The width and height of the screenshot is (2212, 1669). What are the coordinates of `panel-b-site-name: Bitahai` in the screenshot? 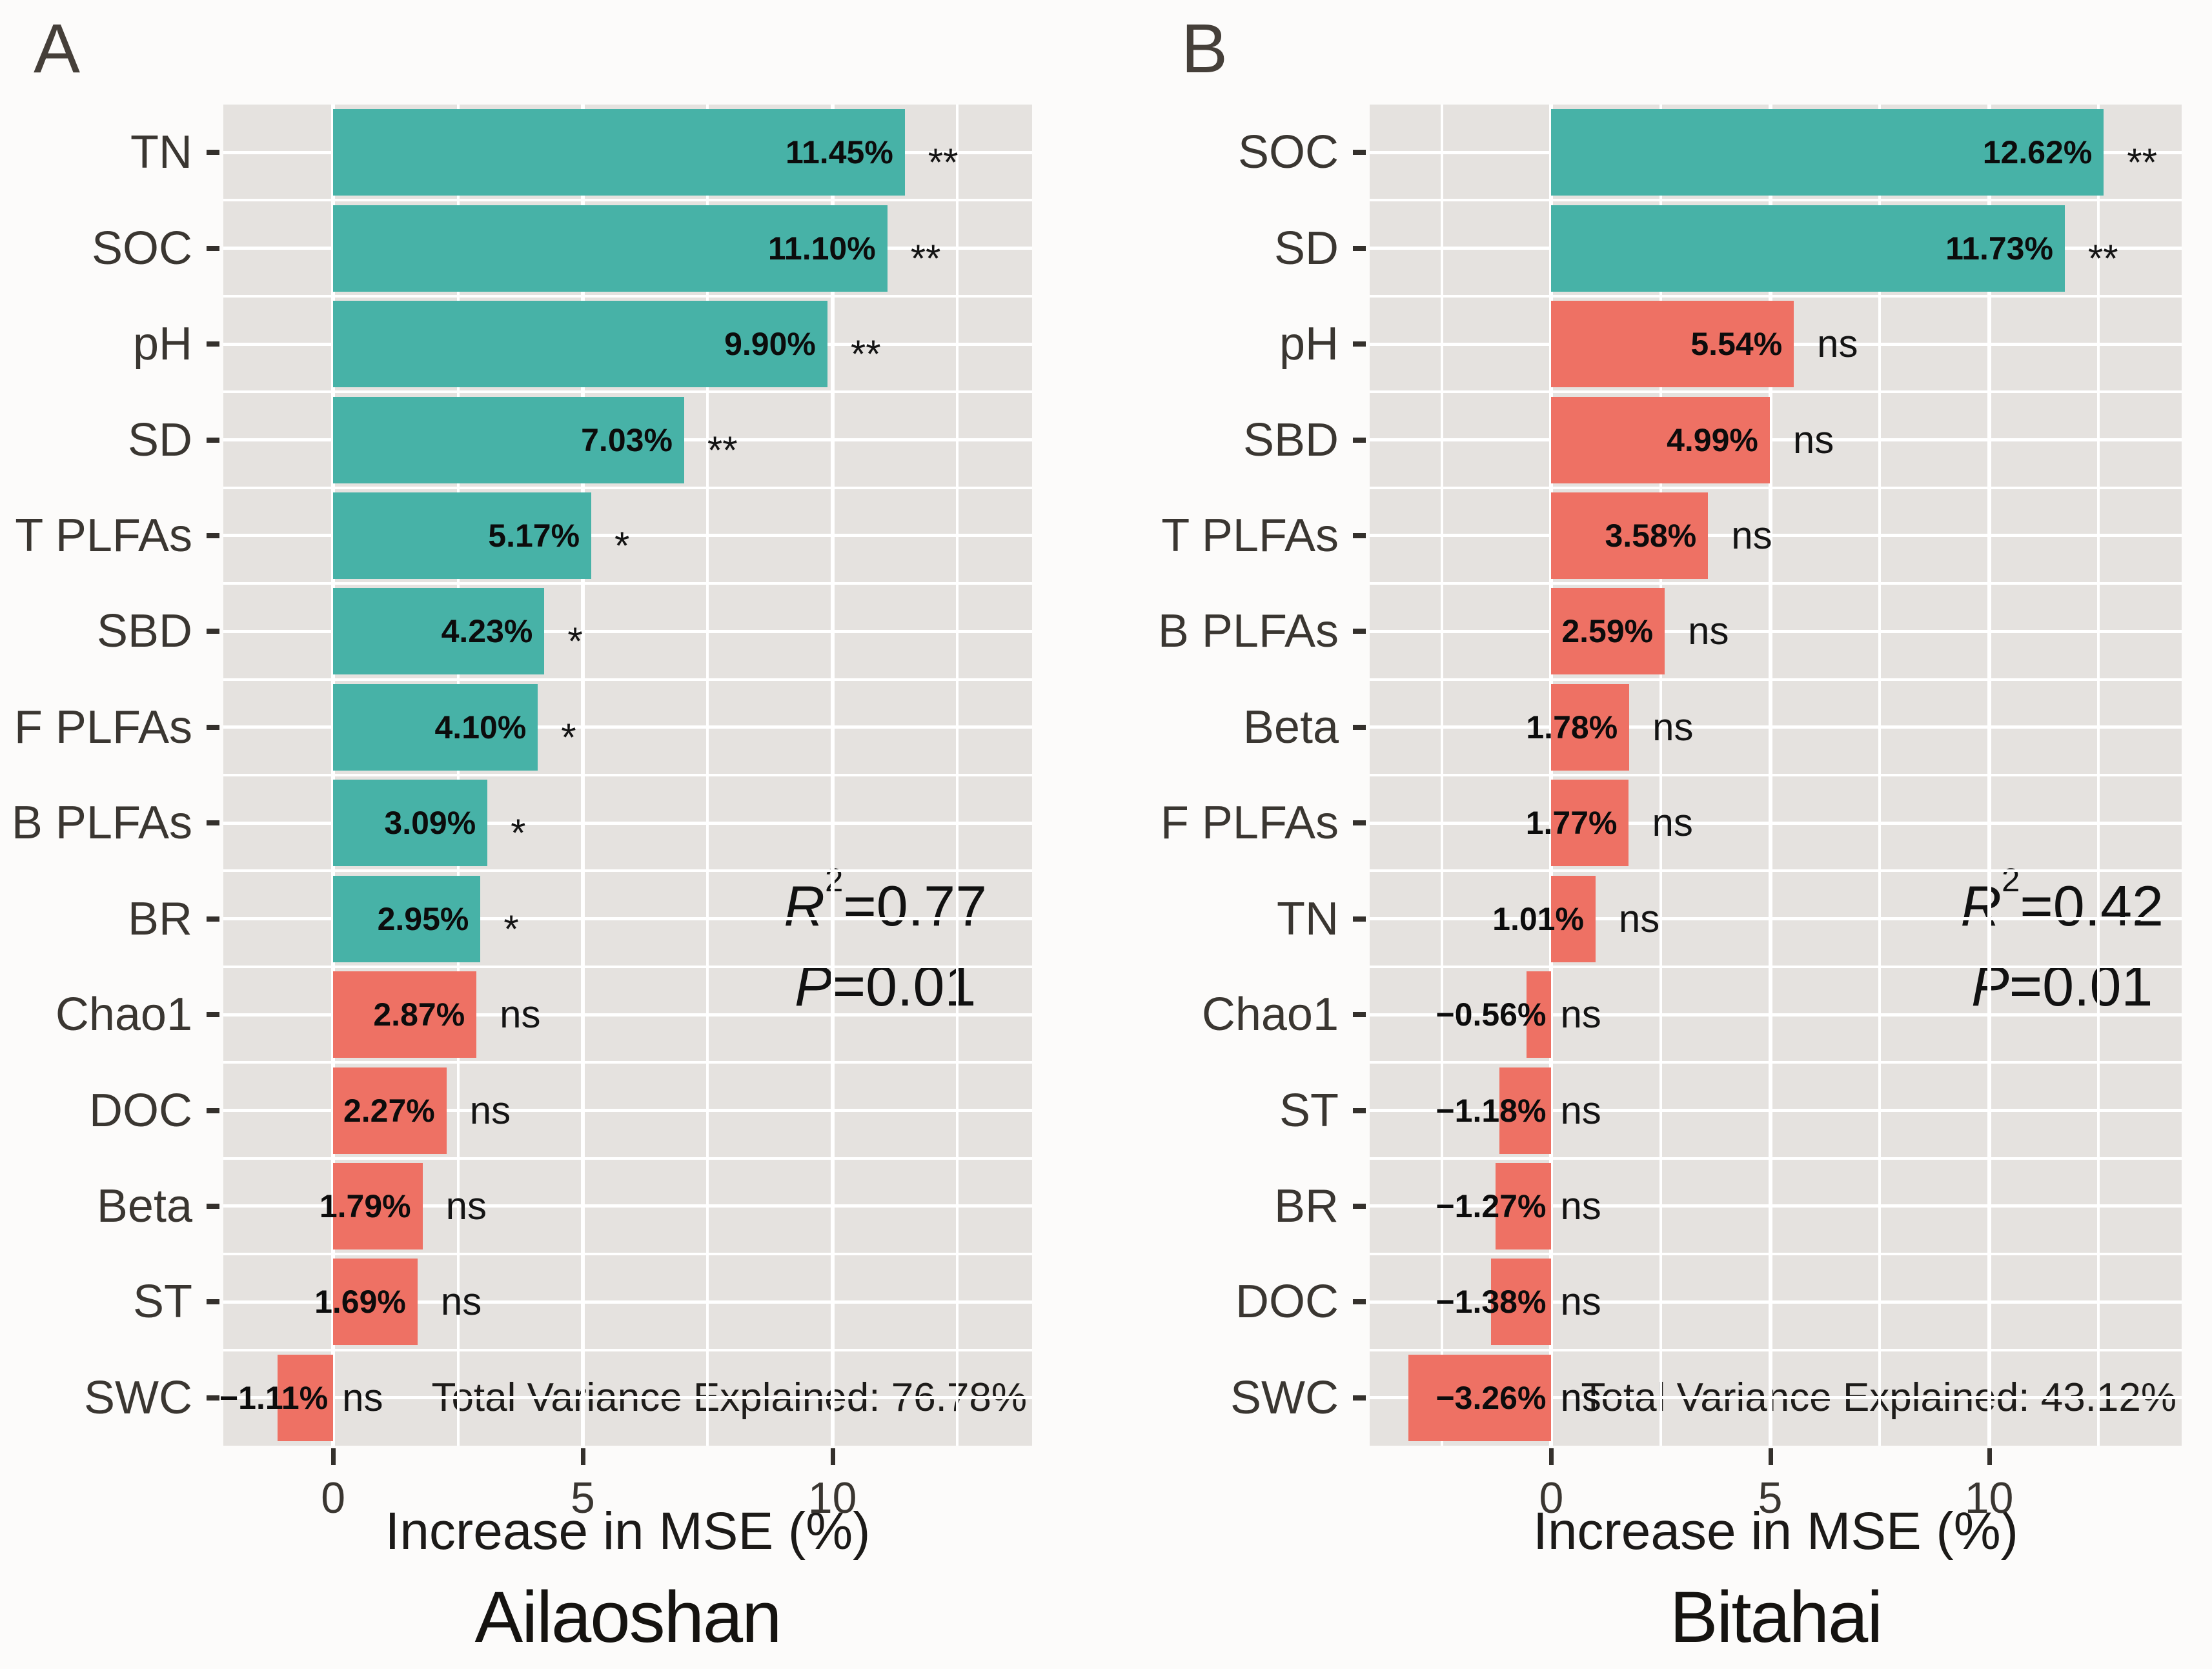 It's located at (1776, 1617).